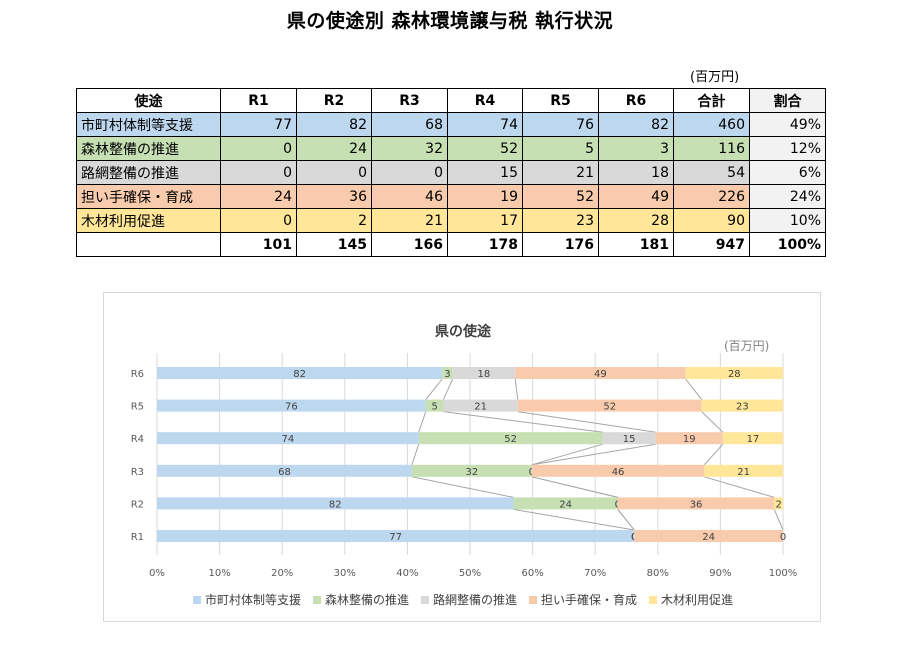  What do you see at coordinates (137, 374) in the screenshot?
I see `y-category-label: R6` at bounding box center [137, 374].